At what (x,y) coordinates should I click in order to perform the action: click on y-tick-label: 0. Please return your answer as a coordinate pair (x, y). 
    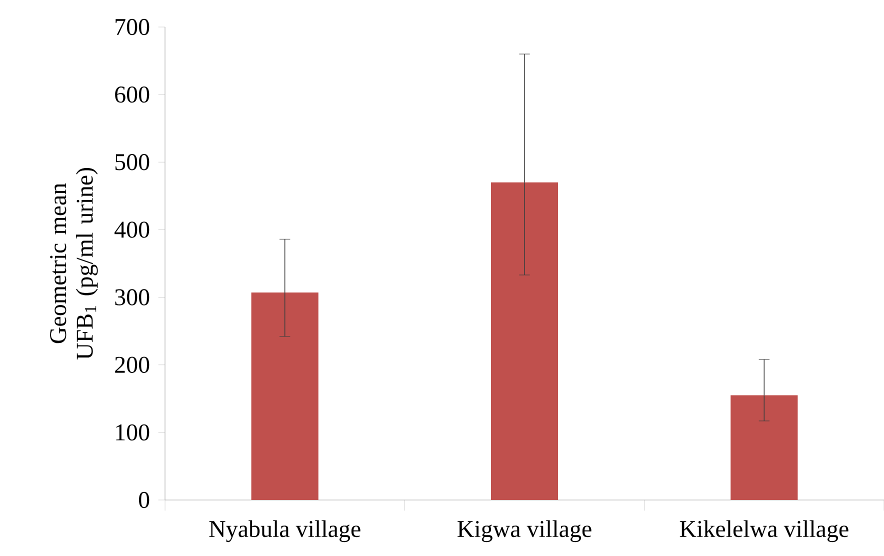
    Looking at the image, I should click on (144, 500).